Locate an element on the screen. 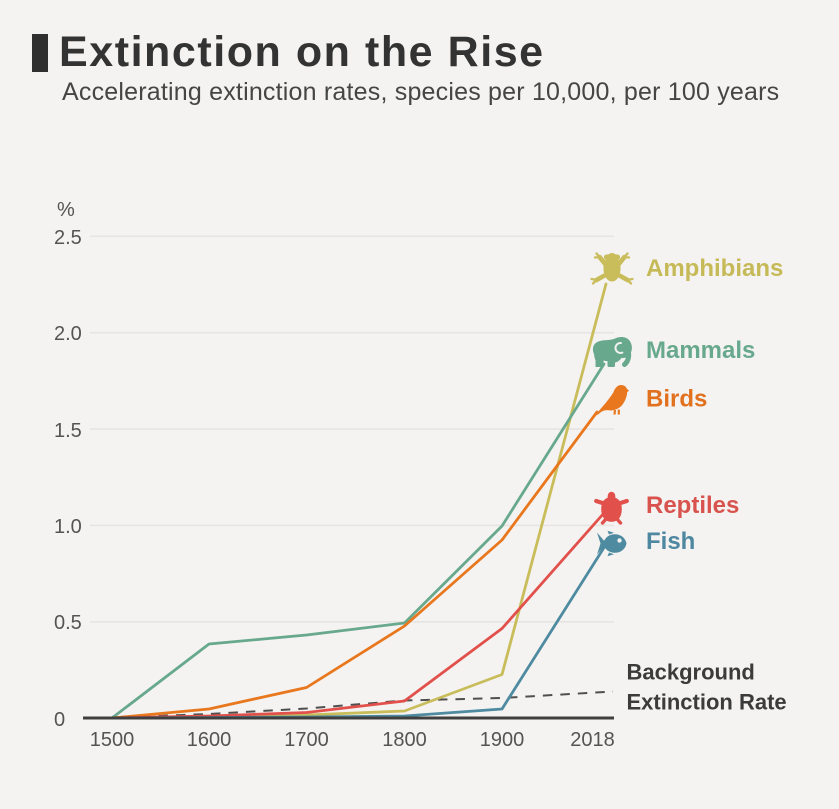  svg-text: 1.5 is located at coordinates (68, 431).